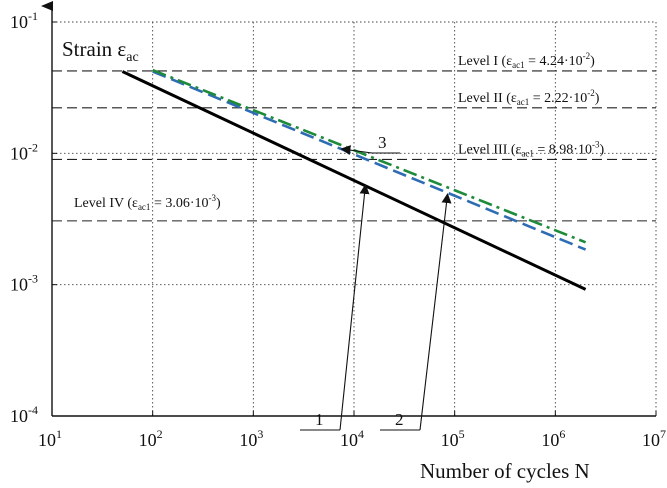 Image resolution: width=667 pixels, height=488 pixels. I want to click on level-label: Level IV (εac1 = 3.06·10-3), so click(147, 202).